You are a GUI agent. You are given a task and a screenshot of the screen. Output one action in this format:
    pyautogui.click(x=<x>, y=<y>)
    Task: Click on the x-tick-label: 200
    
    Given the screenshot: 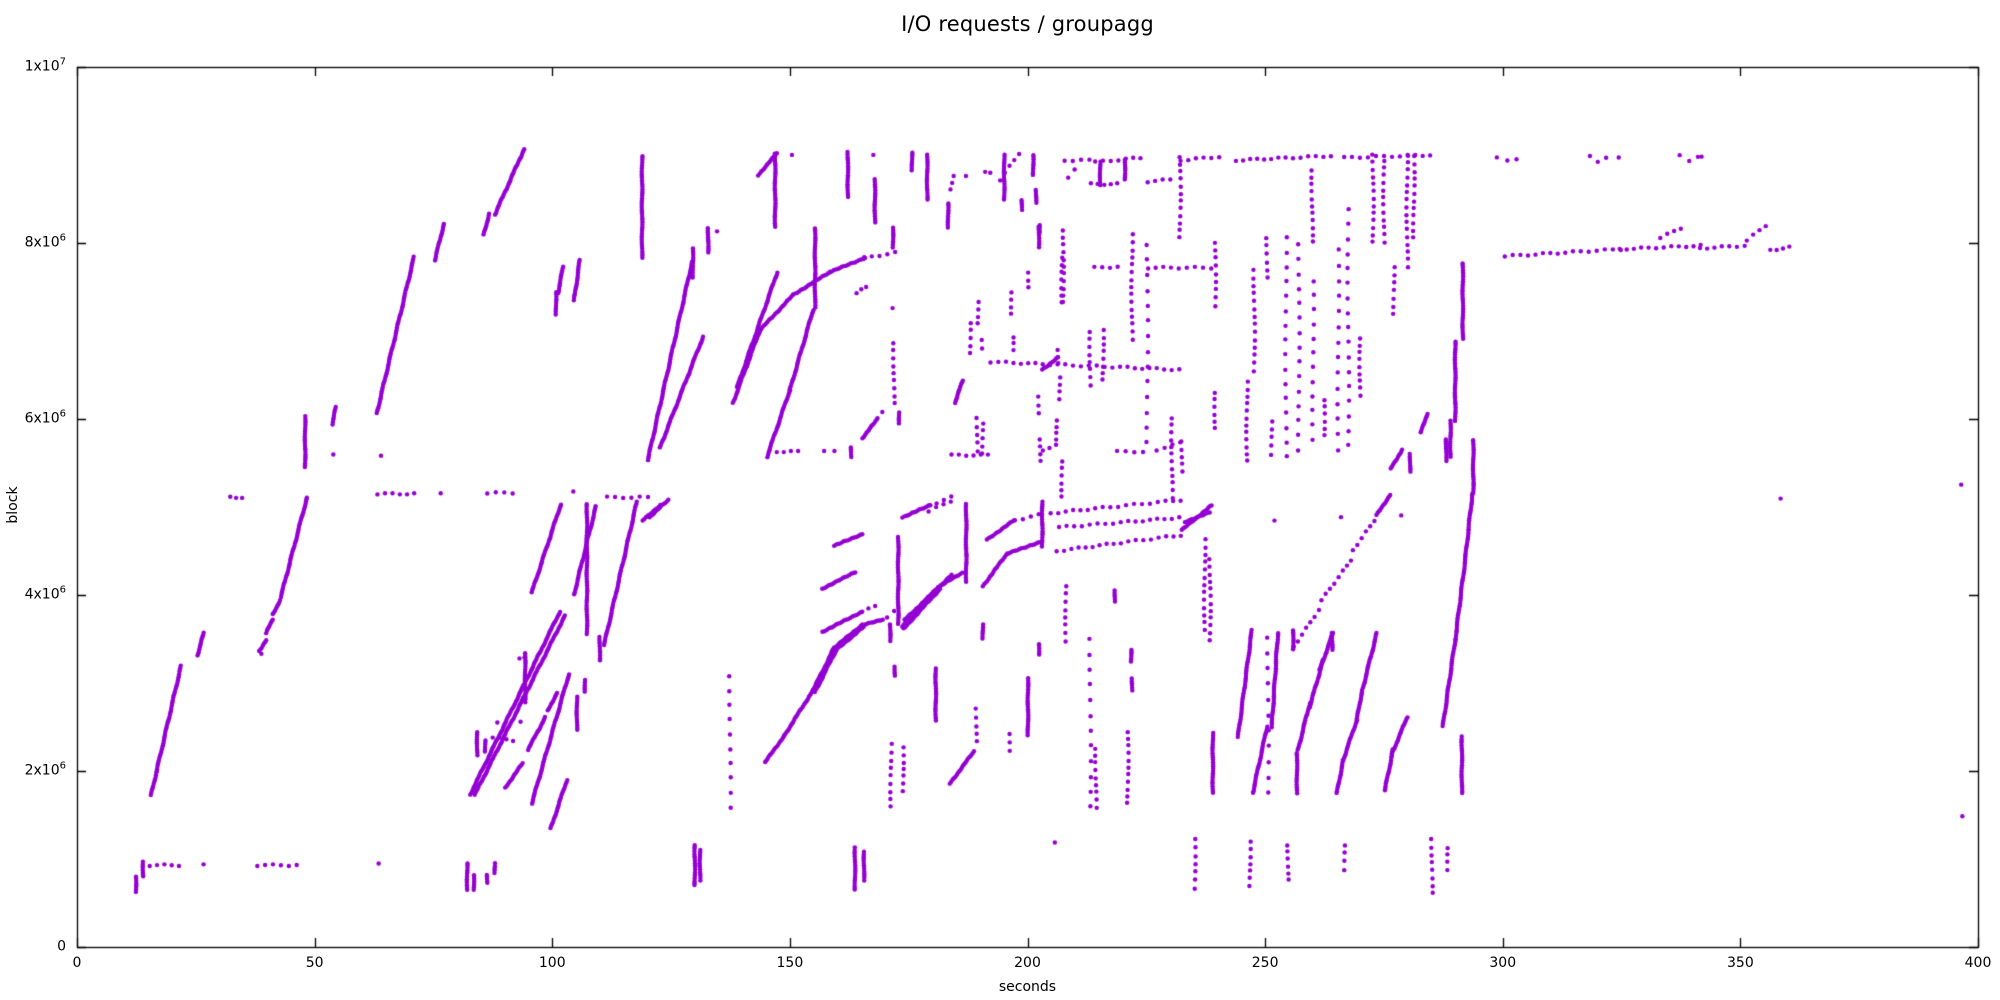 What is the action you would take?
    pyautogui.click(x=1027, y=963)
    